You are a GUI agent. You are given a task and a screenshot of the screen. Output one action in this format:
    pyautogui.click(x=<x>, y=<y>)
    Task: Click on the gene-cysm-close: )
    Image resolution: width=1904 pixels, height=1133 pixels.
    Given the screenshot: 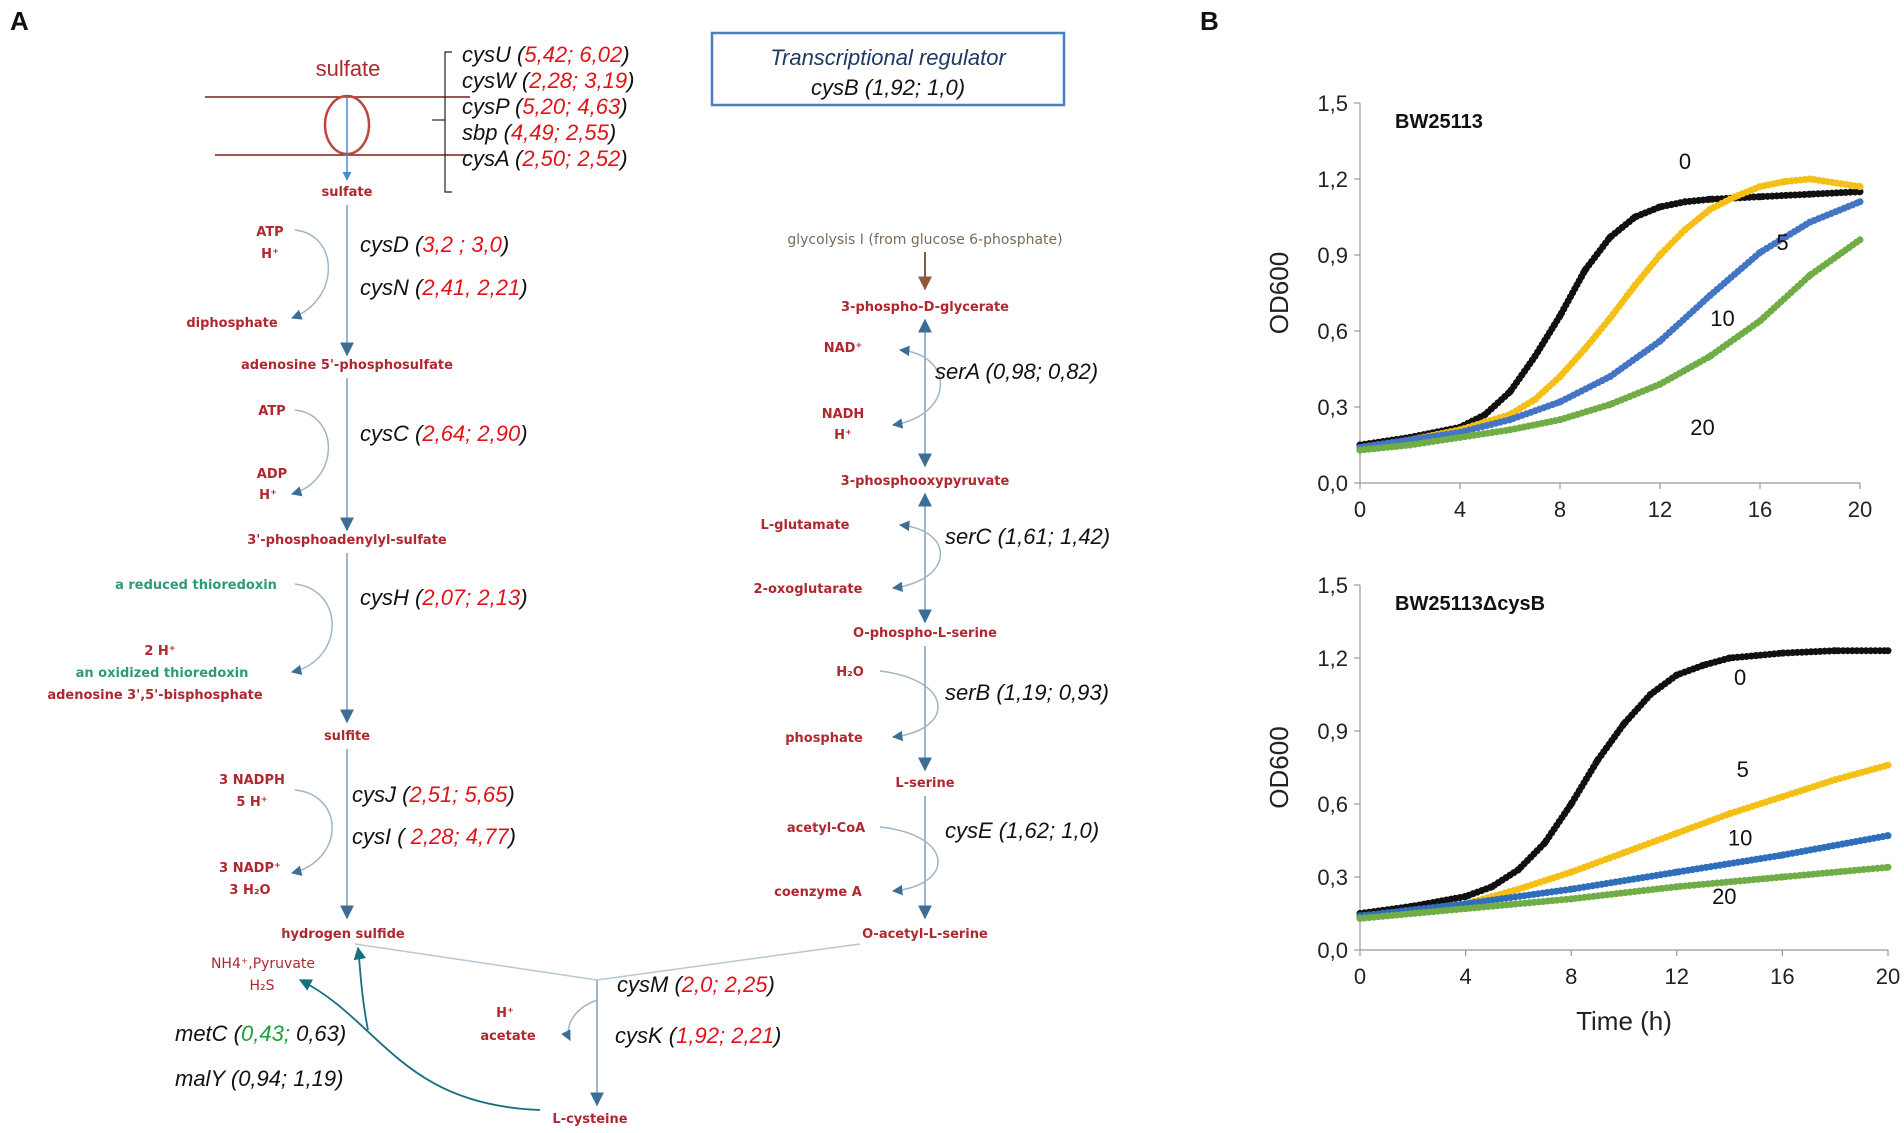 What is the action you would take?
    pyautogui.click(x=769, y=984)
    